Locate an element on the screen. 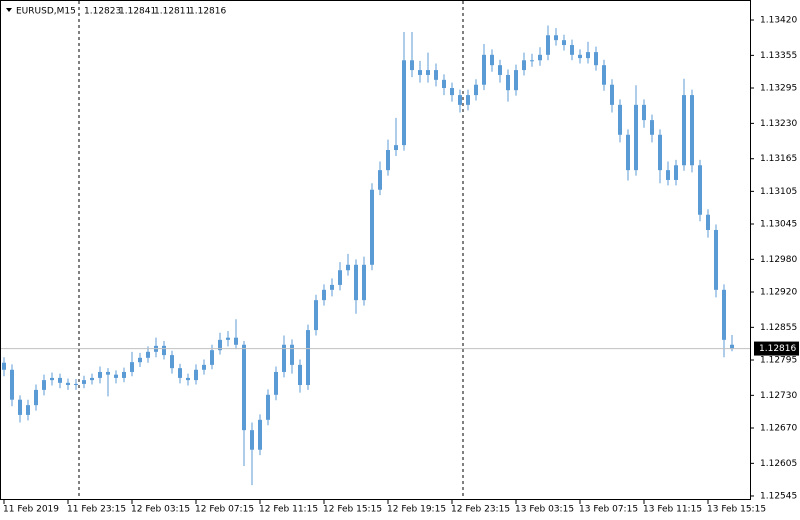  y-tick-label: 1.12980 is located at coordinates (778, 260).